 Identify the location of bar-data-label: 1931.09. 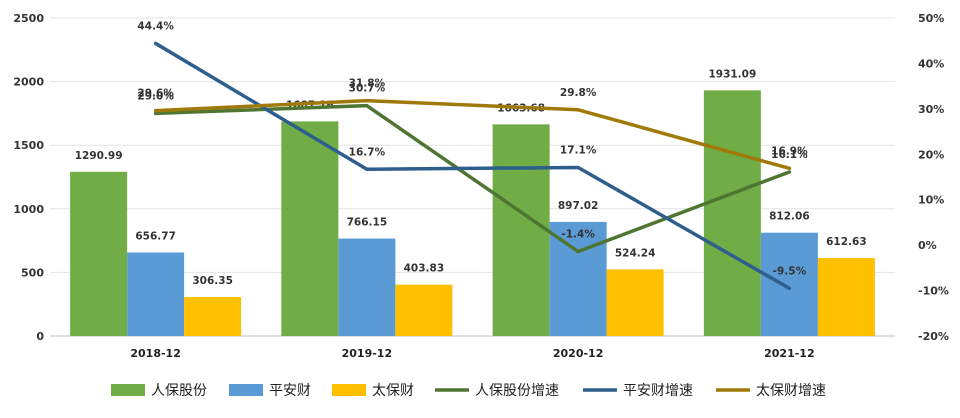
(732, 74).